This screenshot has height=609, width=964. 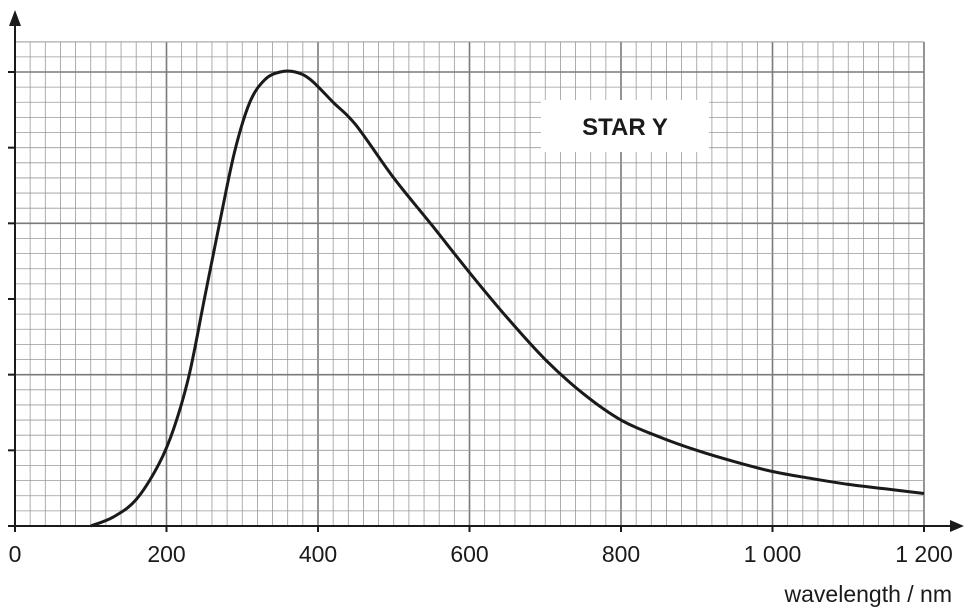 I want to click on x-tick-label: 800, so click(x=621, y=554).